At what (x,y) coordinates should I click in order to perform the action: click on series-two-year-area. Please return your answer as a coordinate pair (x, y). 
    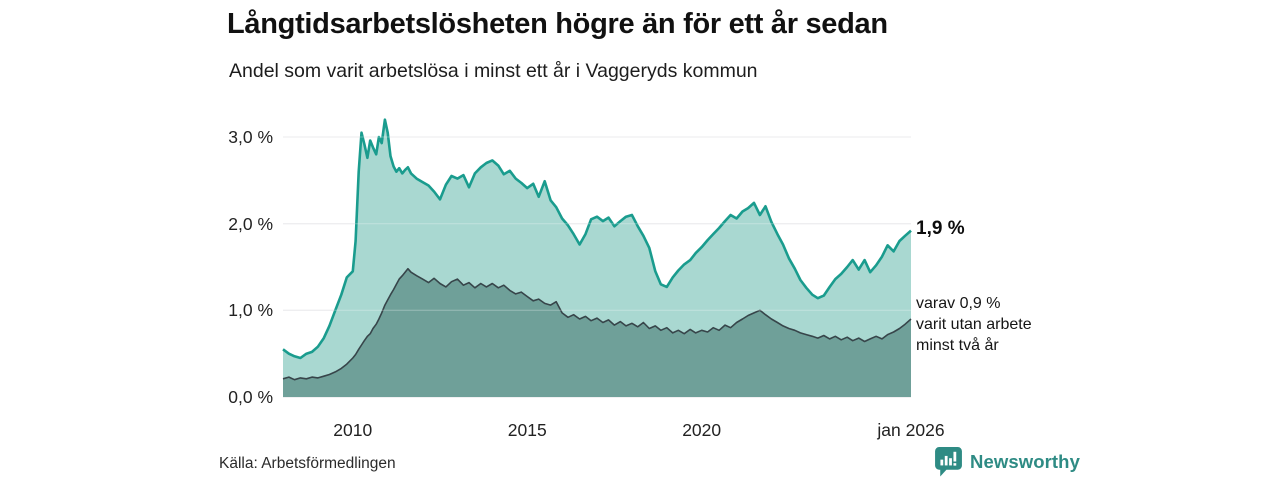
    Looking at the image, I should click on (597, 332).